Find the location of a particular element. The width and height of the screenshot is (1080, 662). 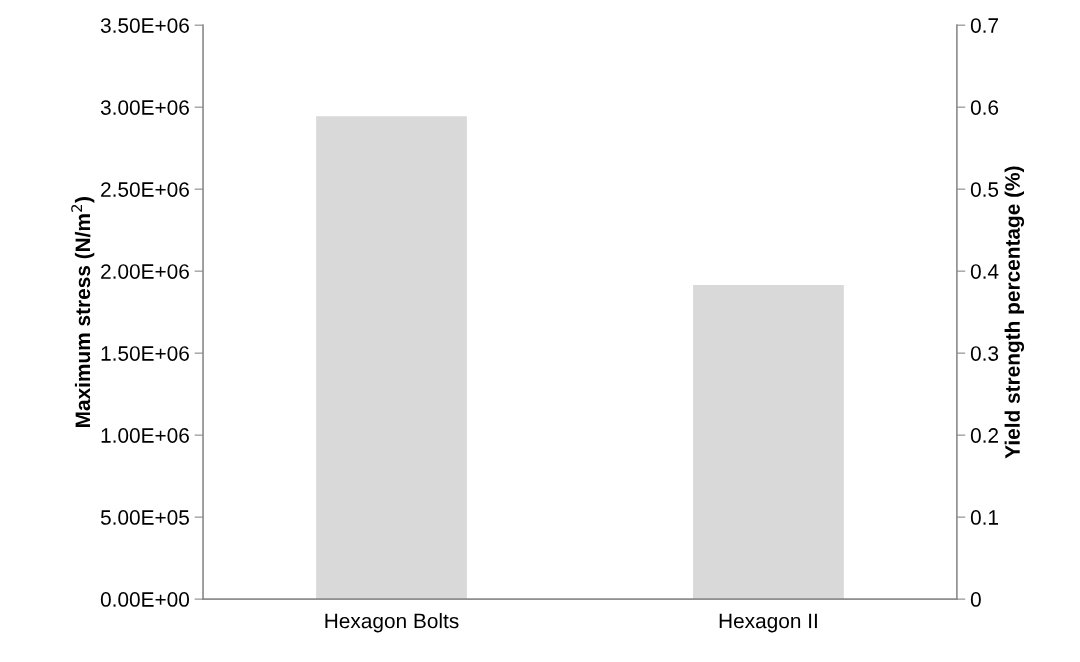

x-tick-label: Hexagon Bolts is located at coordinates (392, 623).